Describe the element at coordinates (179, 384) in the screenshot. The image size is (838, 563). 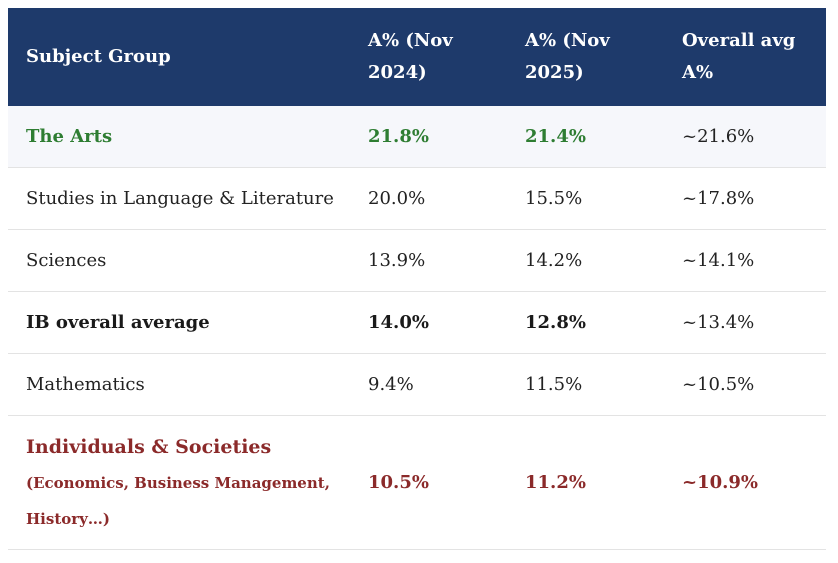
I see `subject-cell: Mathematics` at that location.